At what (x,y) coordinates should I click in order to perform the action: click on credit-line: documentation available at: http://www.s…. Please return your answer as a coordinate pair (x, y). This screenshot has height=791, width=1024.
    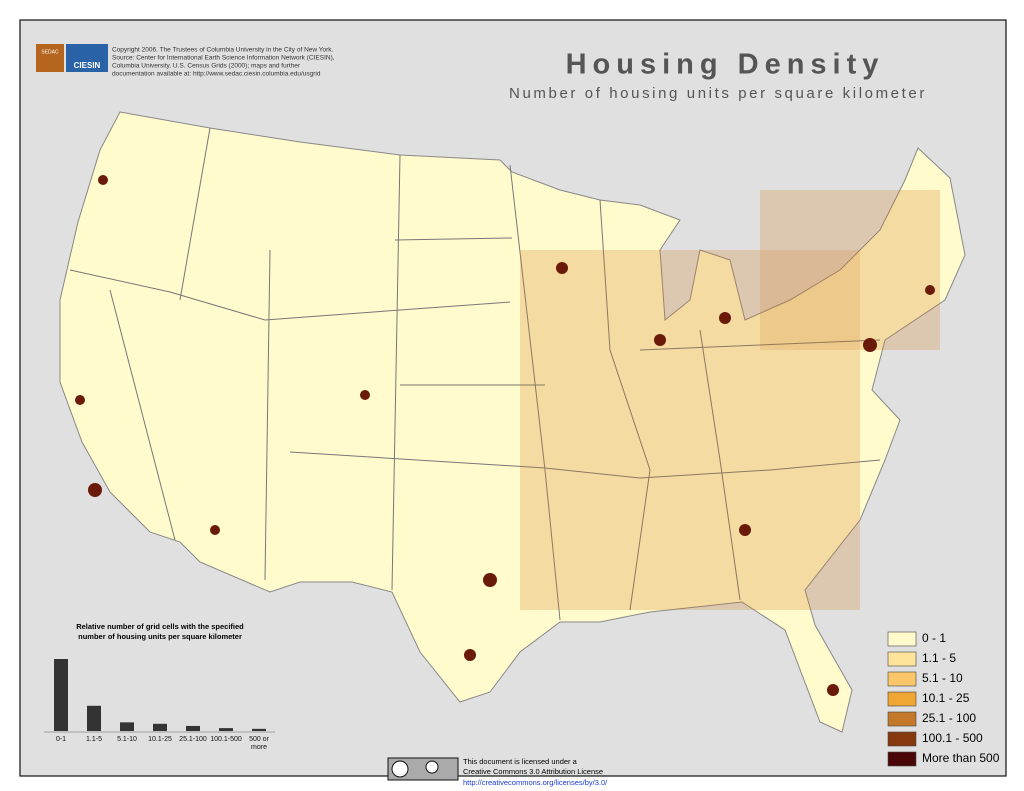
    Looking at the image, I should click on (216, 74).